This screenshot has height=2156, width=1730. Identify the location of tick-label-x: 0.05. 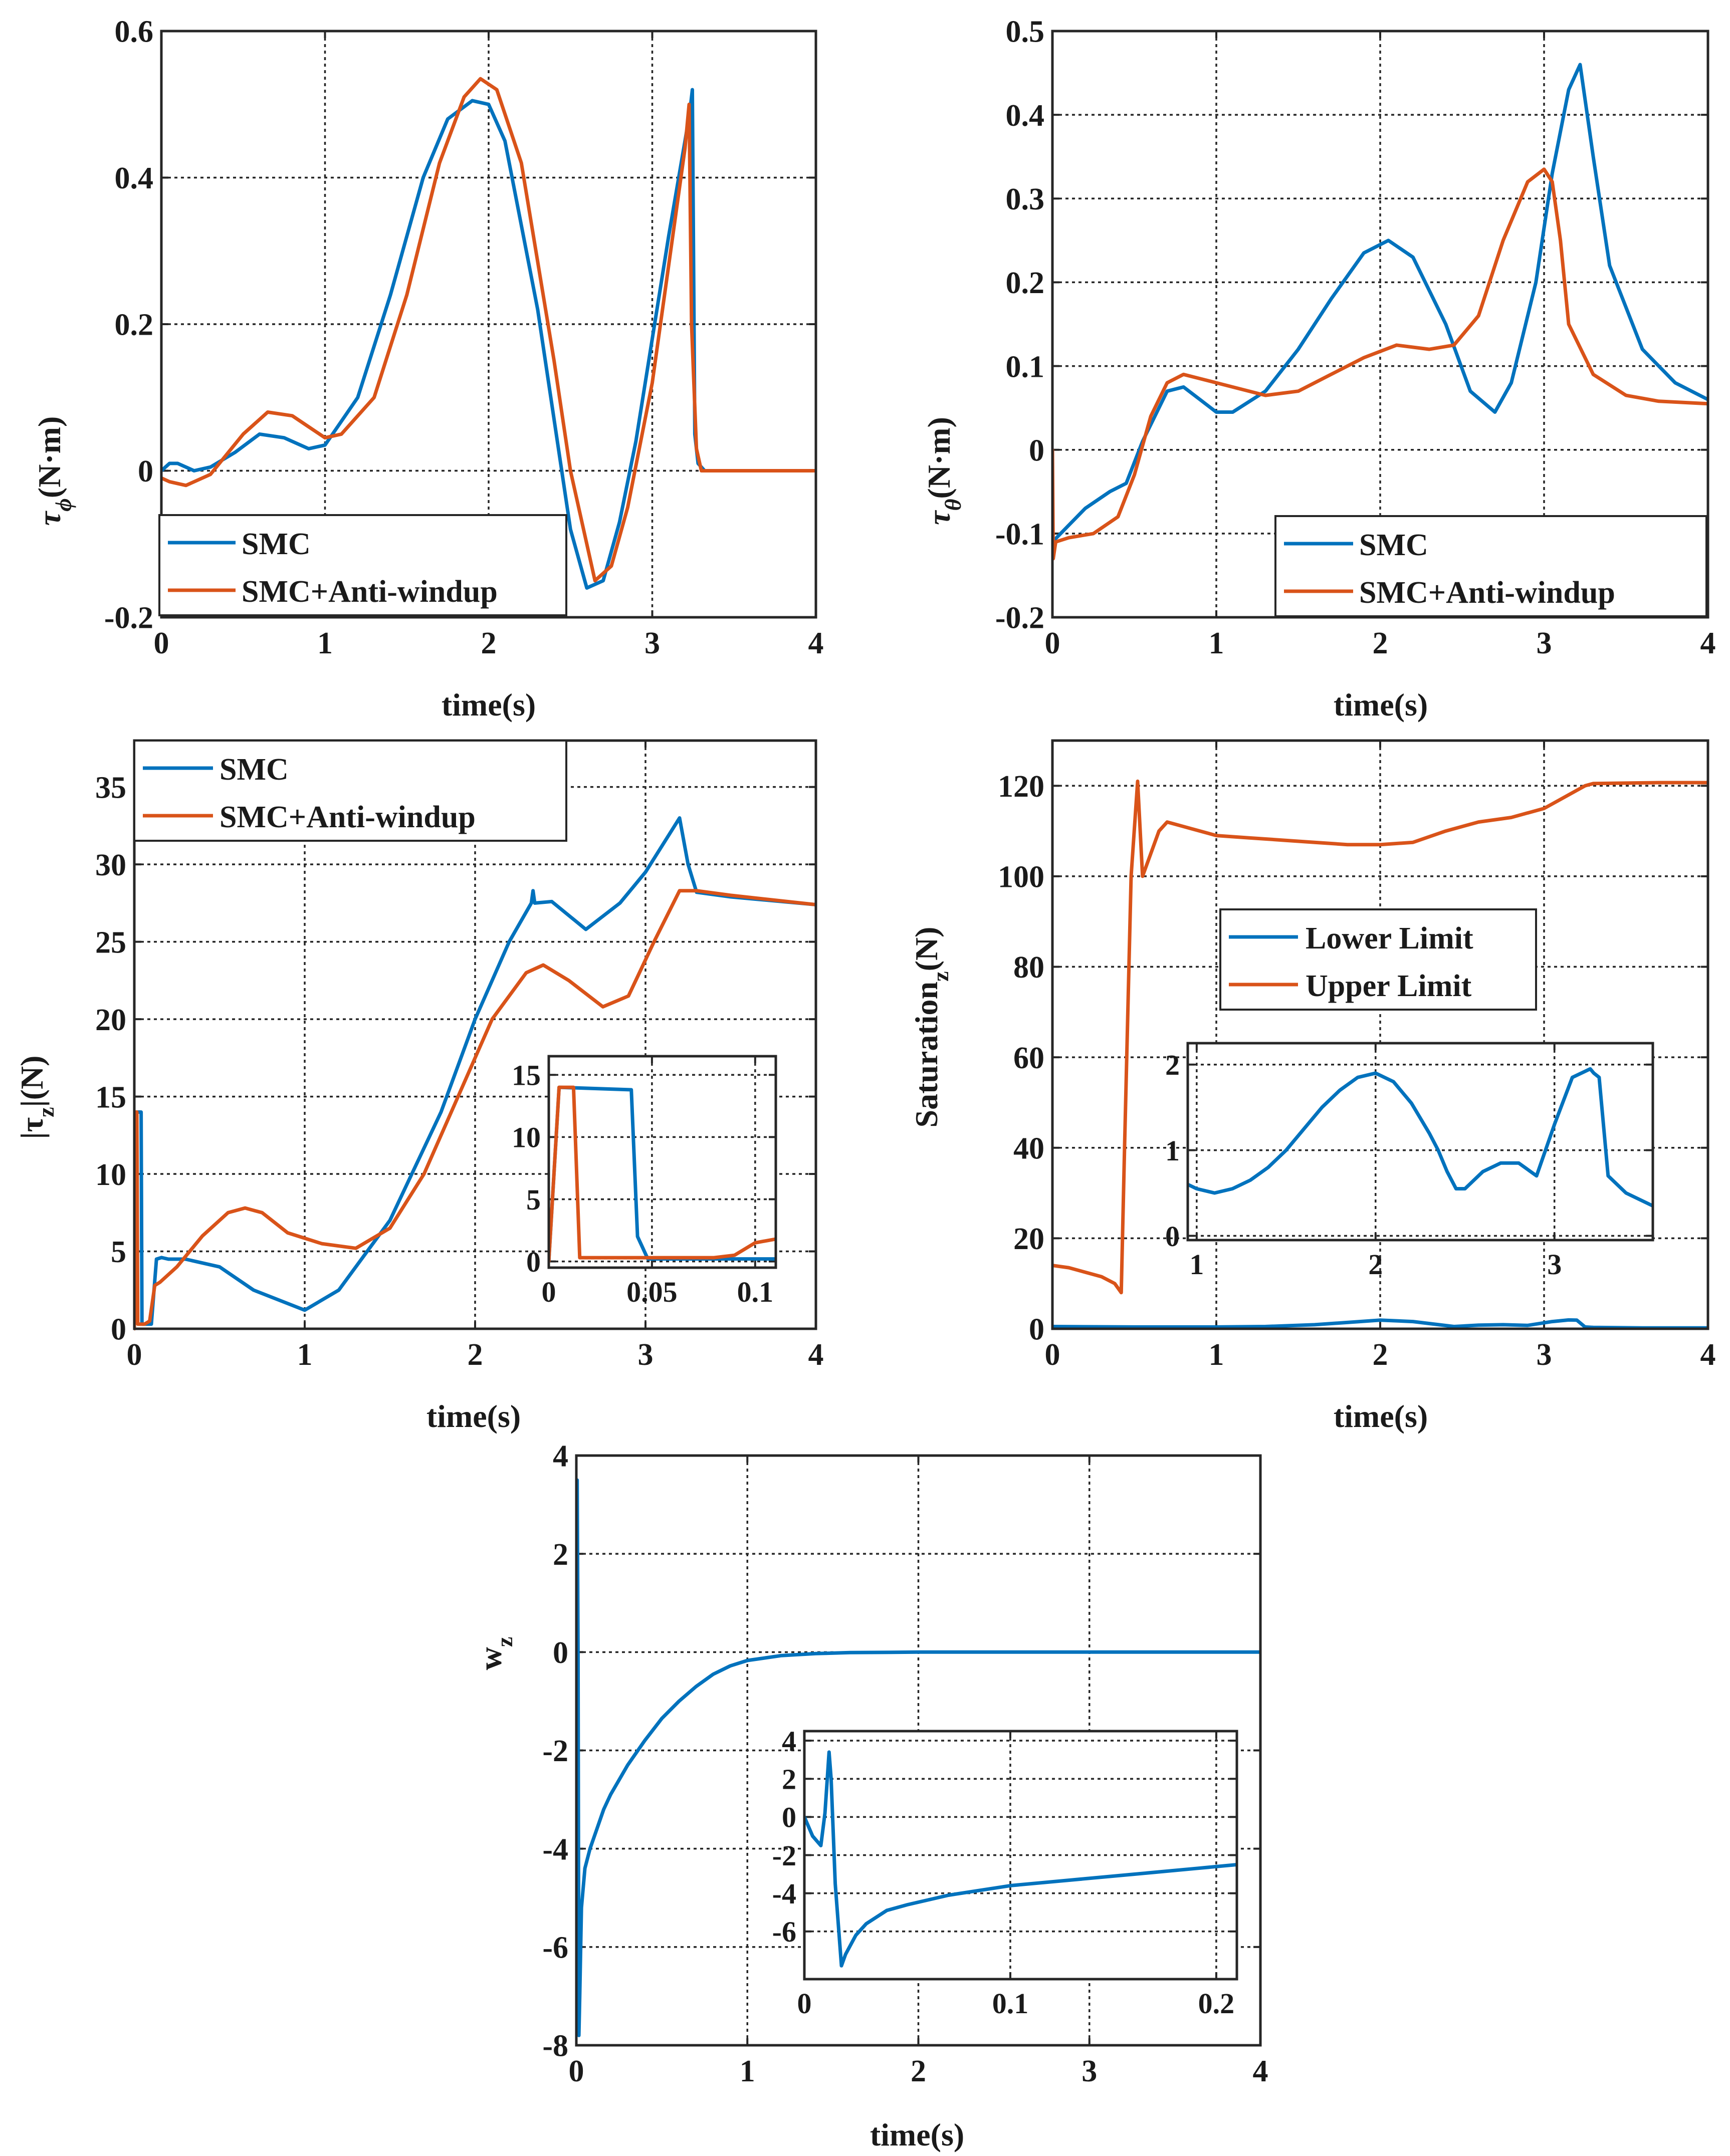
(652, 1292).